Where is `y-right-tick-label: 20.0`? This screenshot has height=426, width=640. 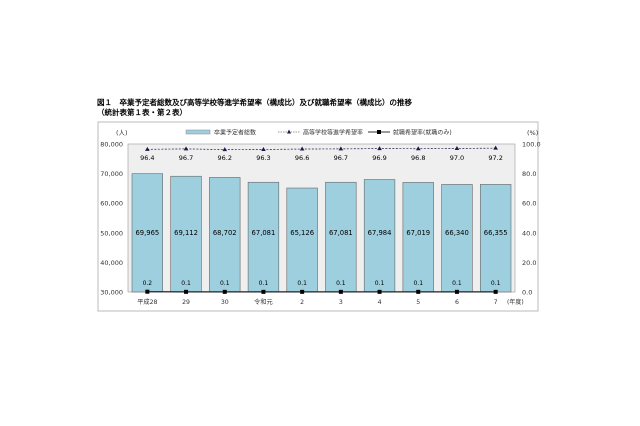 y-right-tick-label: 20.0 is located at coordinates (529, 263).